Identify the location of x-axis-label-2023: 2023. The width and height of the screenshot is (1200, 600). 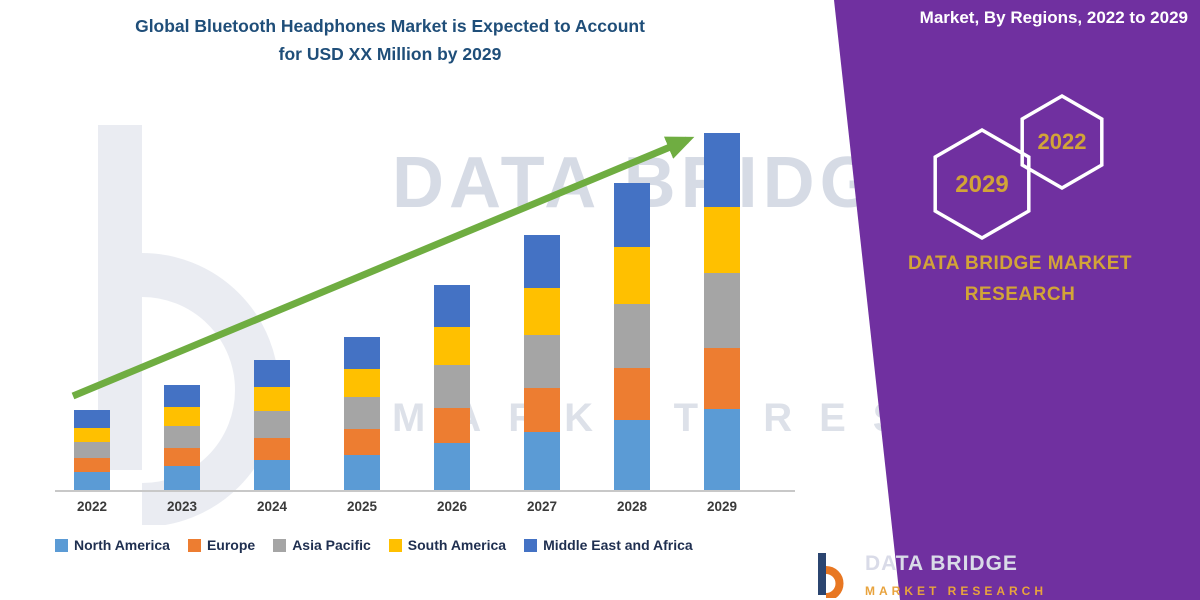
(182, 506).